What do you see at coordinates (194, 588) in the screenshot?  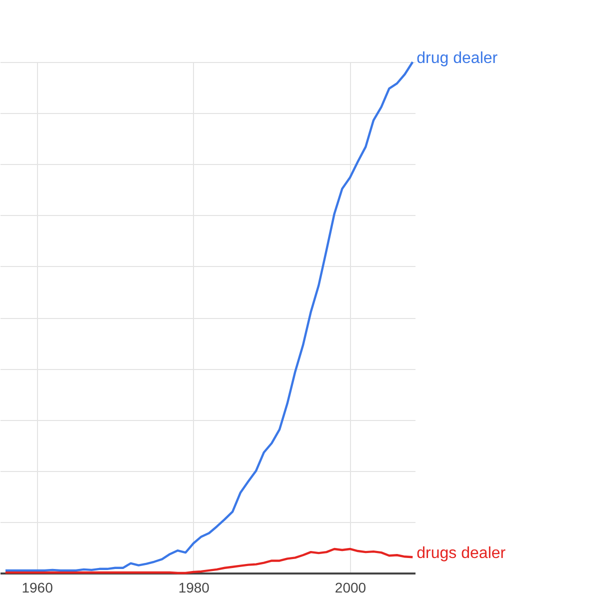 I see `x-tick-label: 1980` at bounding box center [194, 588].